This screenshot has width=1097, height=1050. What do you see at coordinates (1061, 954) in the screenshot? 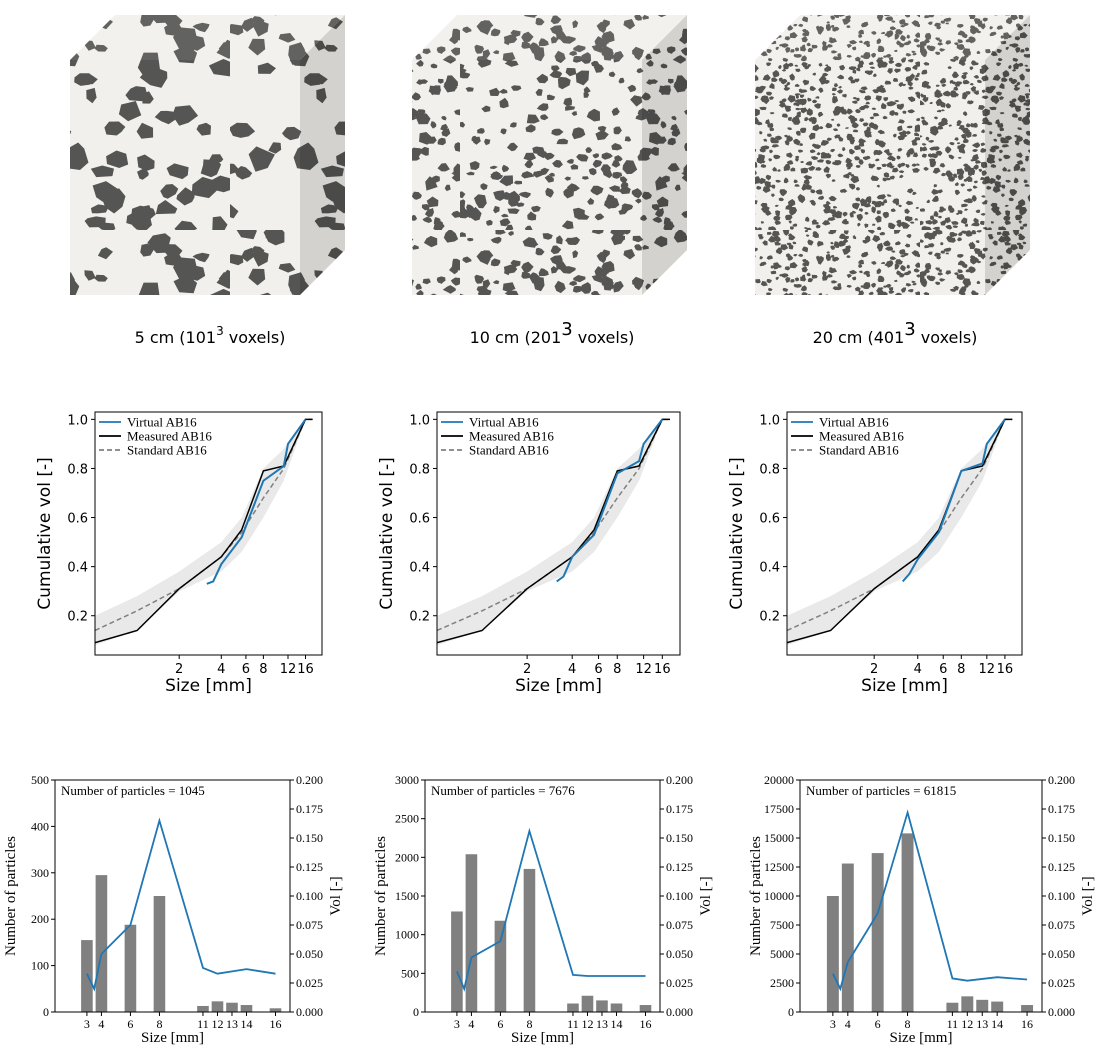
I see `y2-tick-label: 0.050` at bounding box center [1061, 954].